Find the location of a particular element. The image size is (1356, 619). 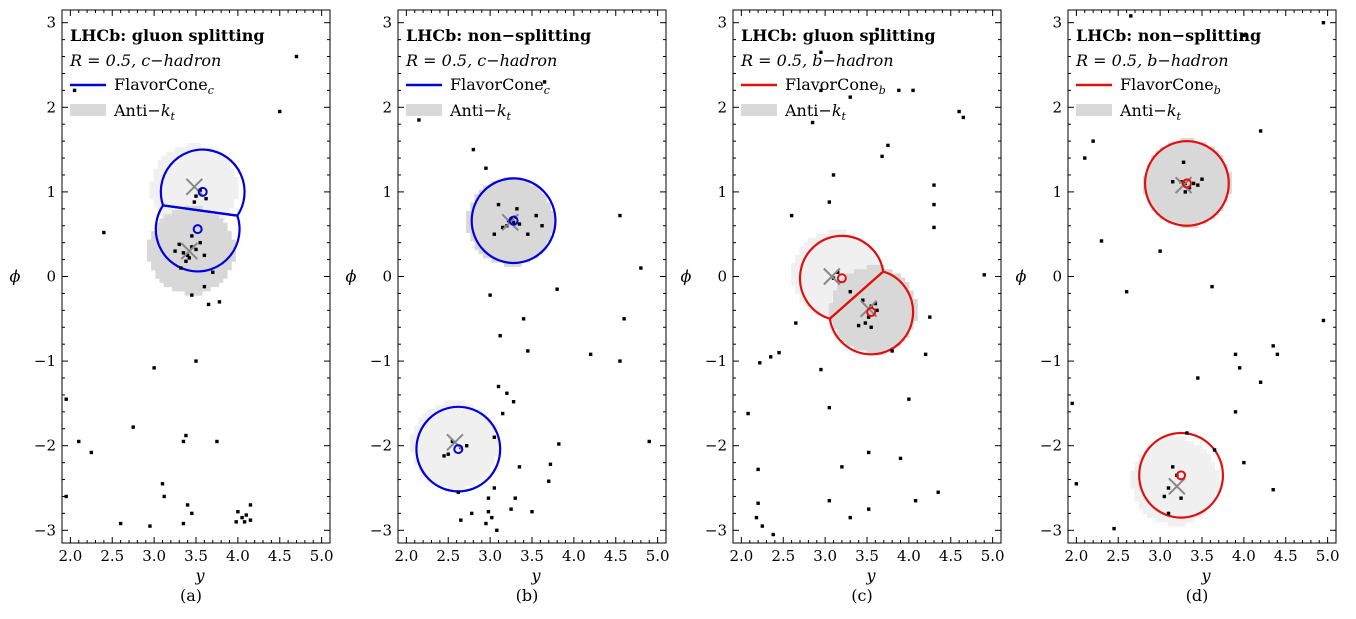

x-tick-label: 4.0 is located at coordinates (909, 556).